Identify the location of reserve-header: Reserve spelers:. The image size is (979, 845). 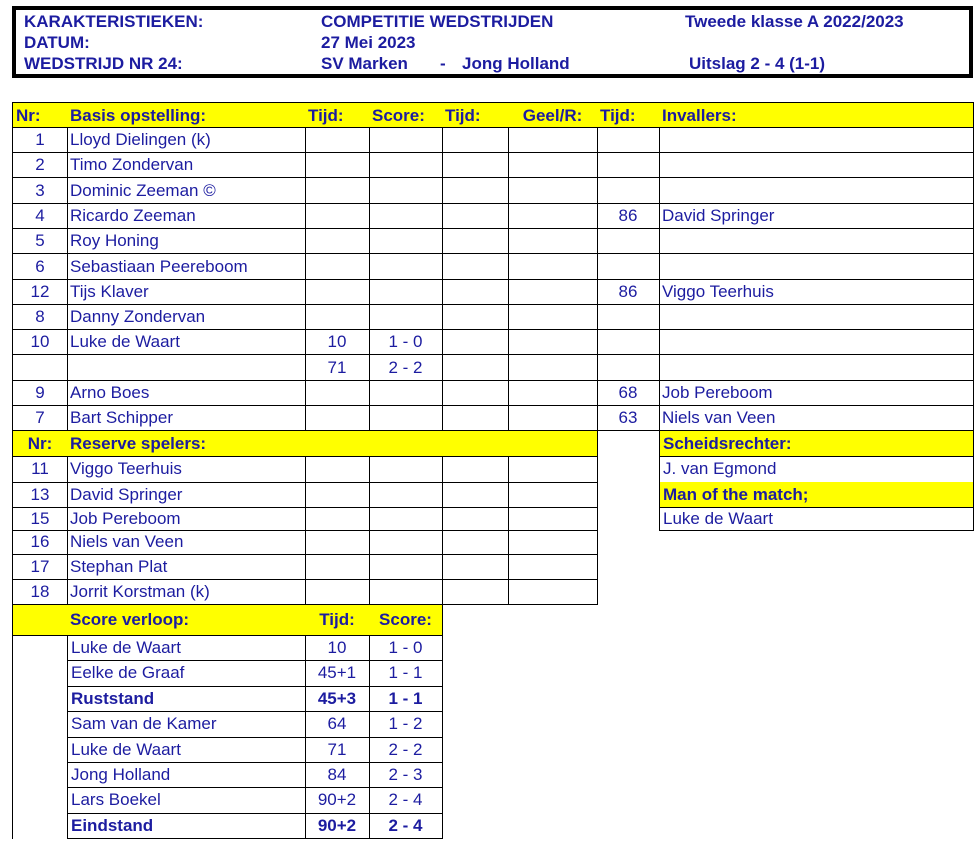
(186, 444).